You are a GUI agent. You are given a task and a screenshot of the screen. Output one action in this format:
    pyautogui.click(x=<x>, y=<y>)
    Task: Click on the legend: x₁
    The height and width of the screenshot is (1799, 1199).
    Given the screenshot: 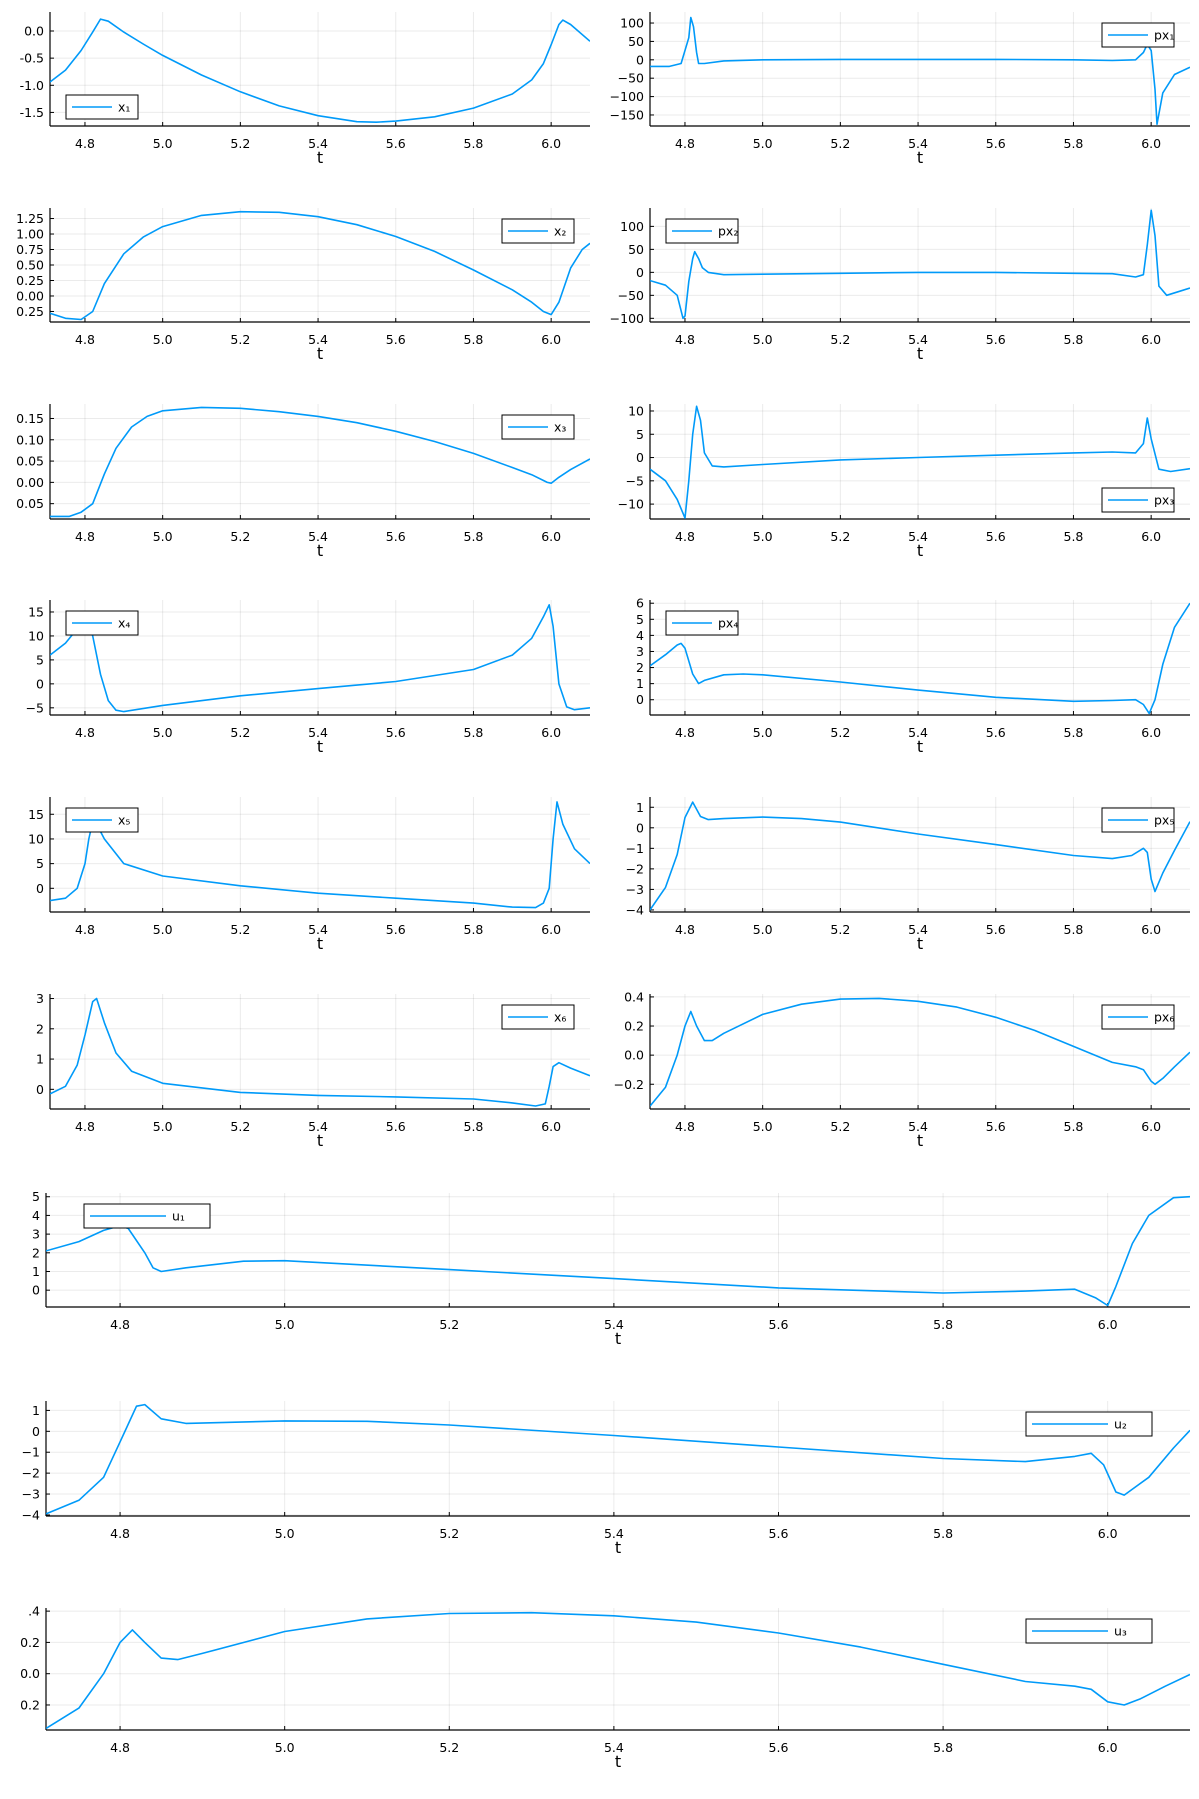 What is the action you would take?
    pyautogui.click(x=102, y=107)
    